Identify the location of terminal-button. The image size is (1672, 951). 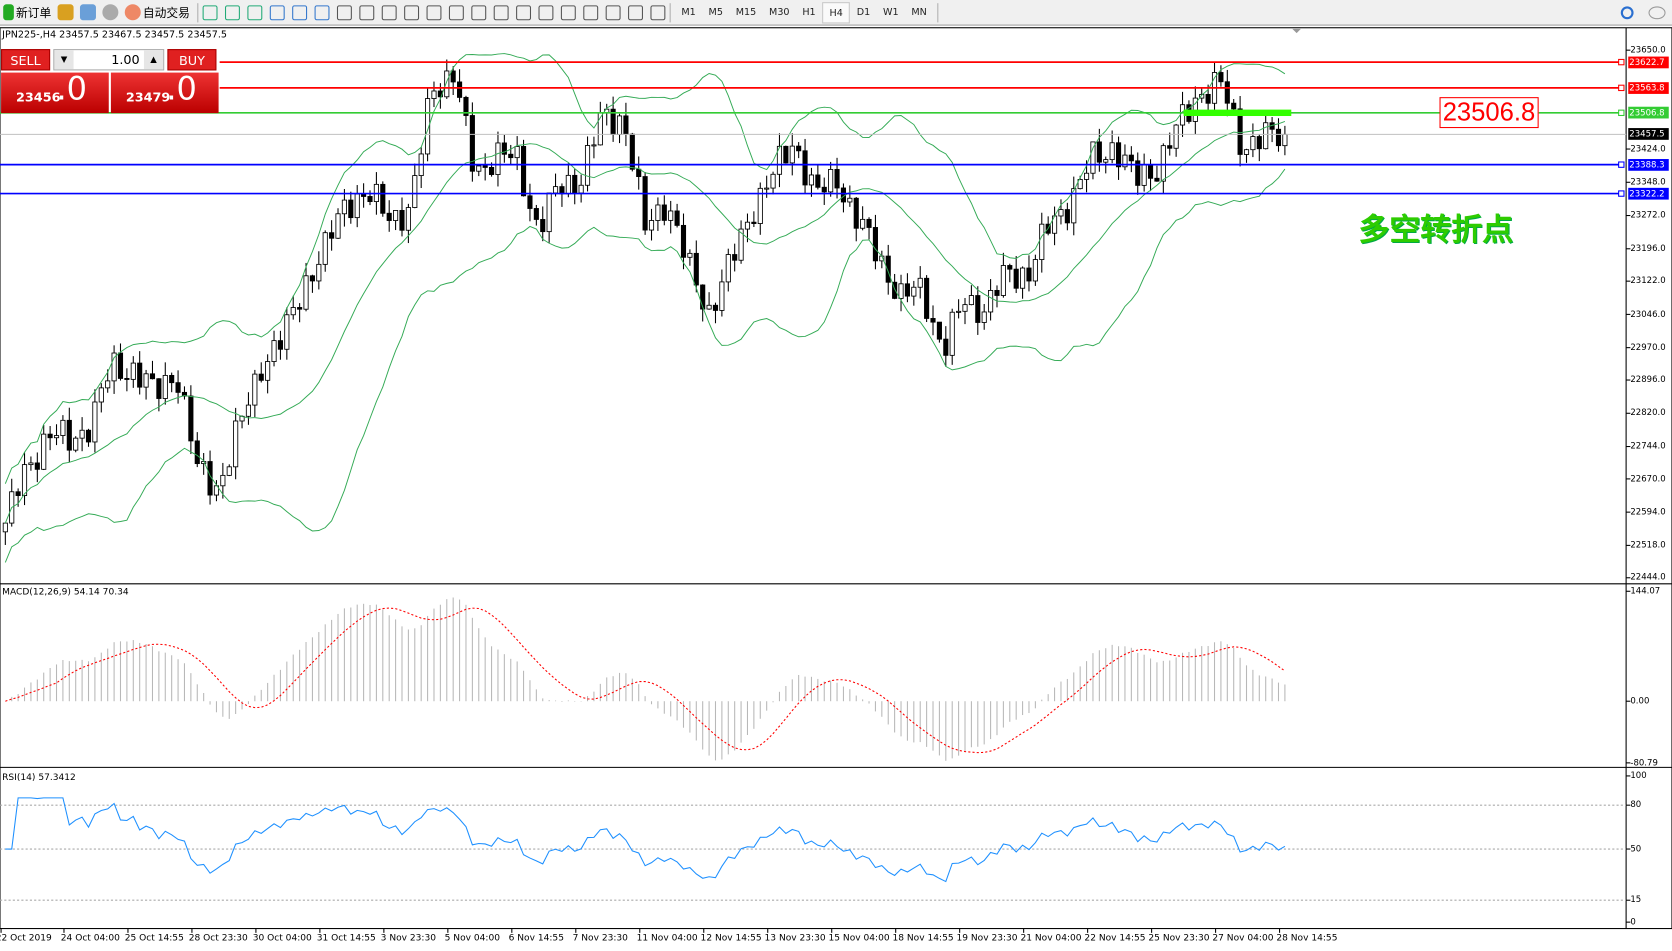
(110, 12).